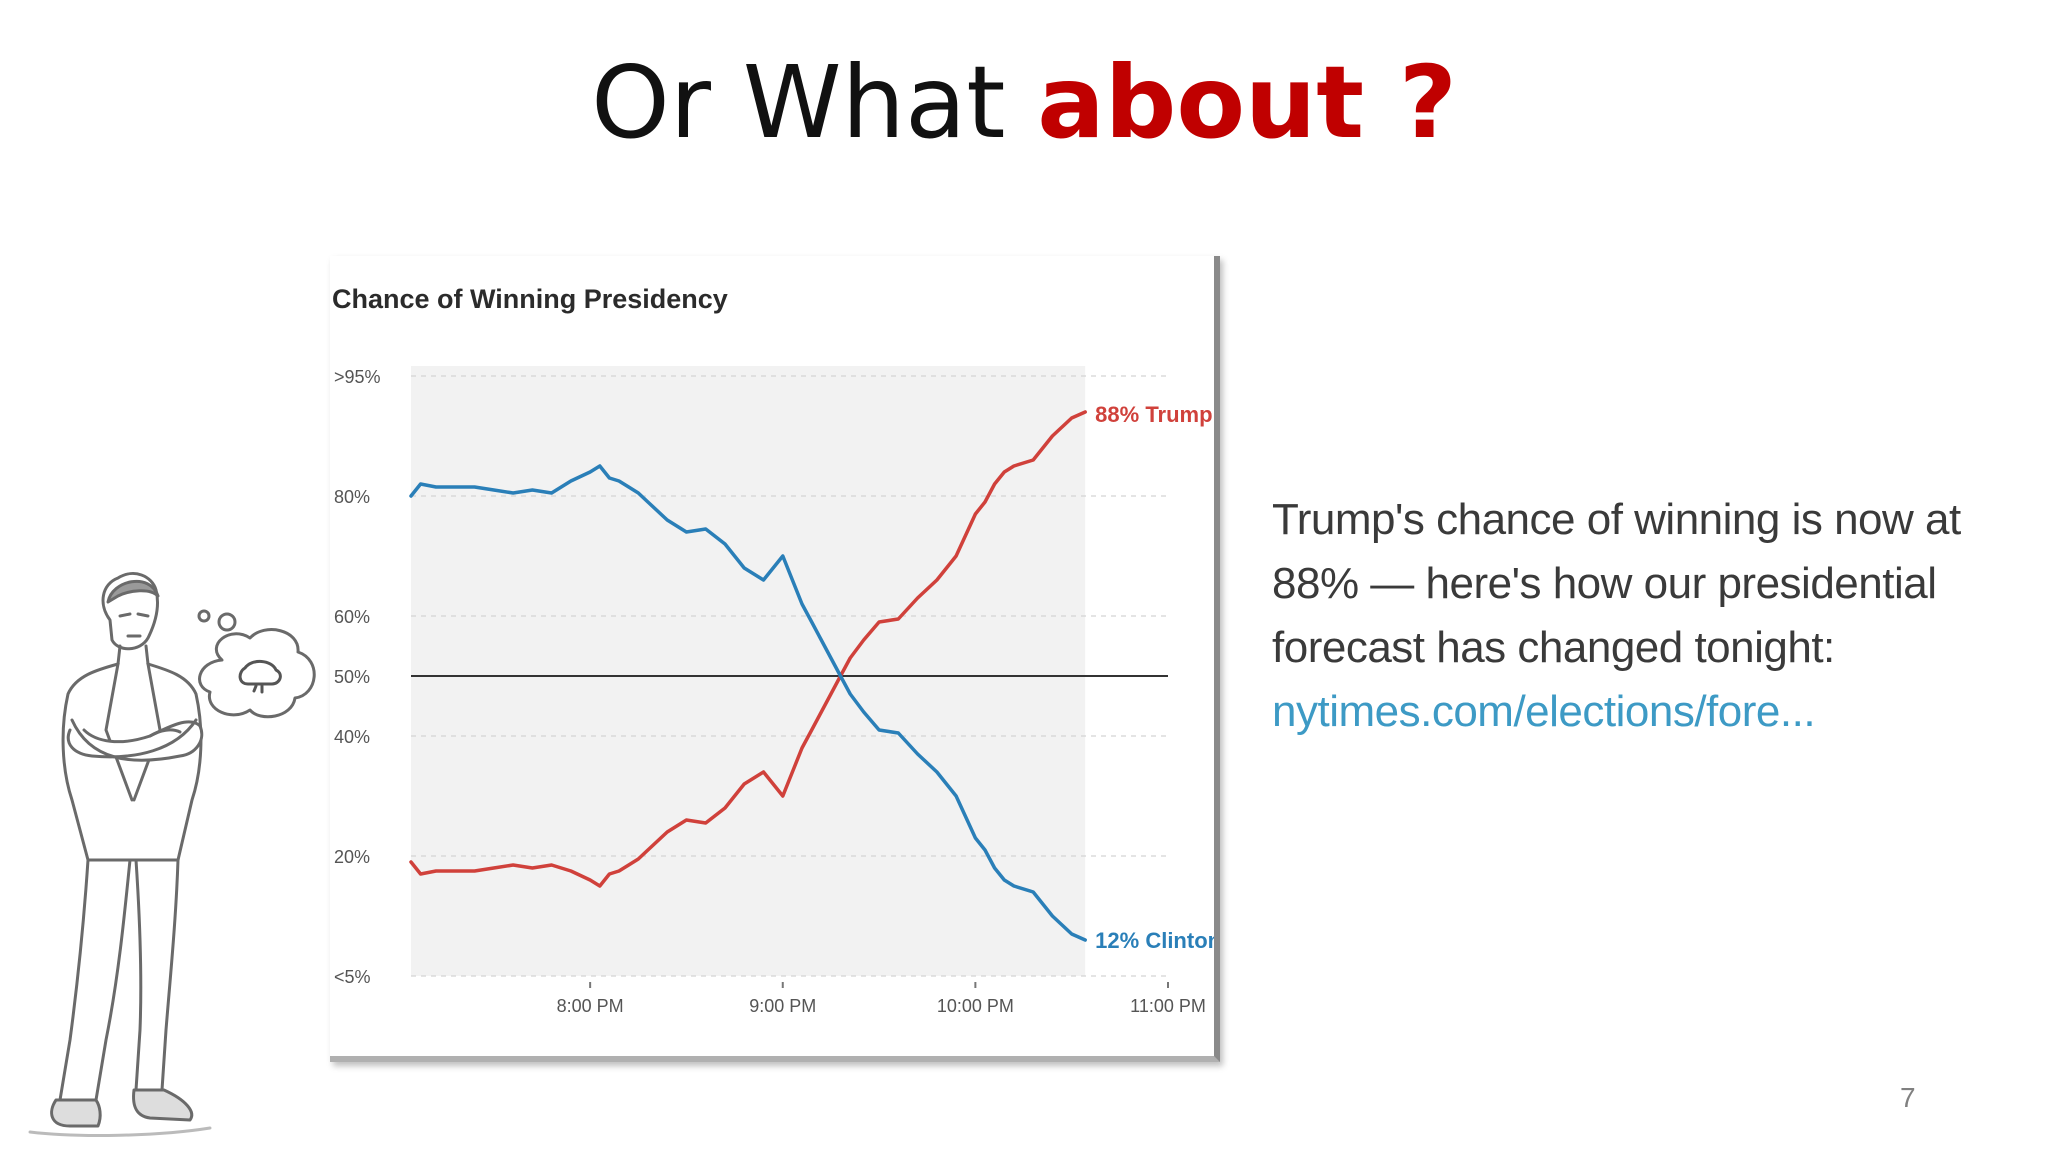  I want to click on y-tick-label: >95%, so click(357, 377).